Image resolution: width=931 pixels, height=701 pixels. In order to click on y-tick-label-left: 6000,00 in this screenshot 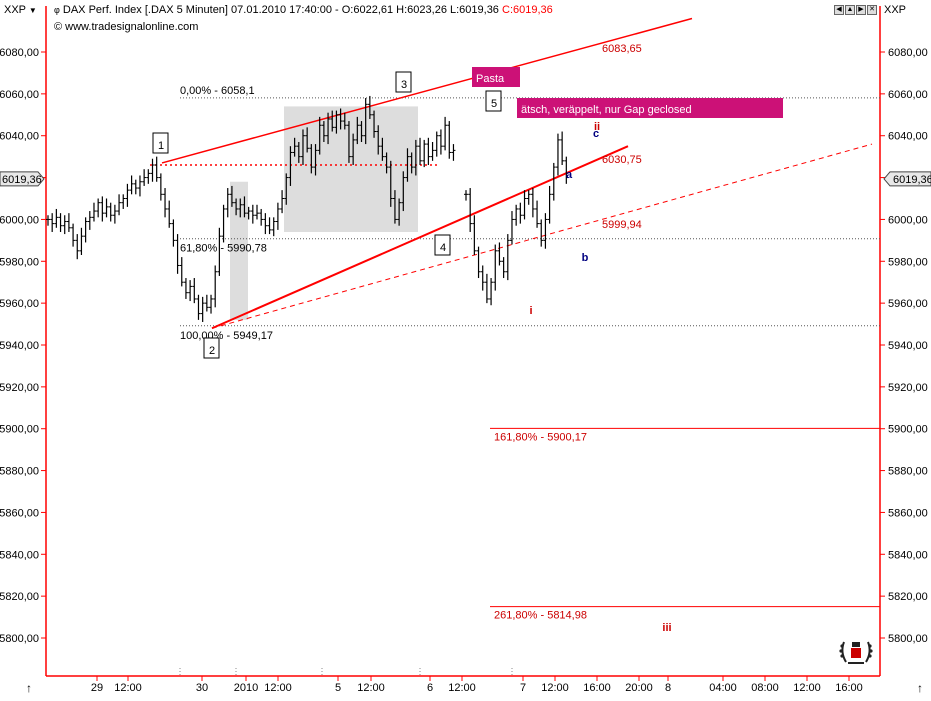, I will do `click(19, 220)`.